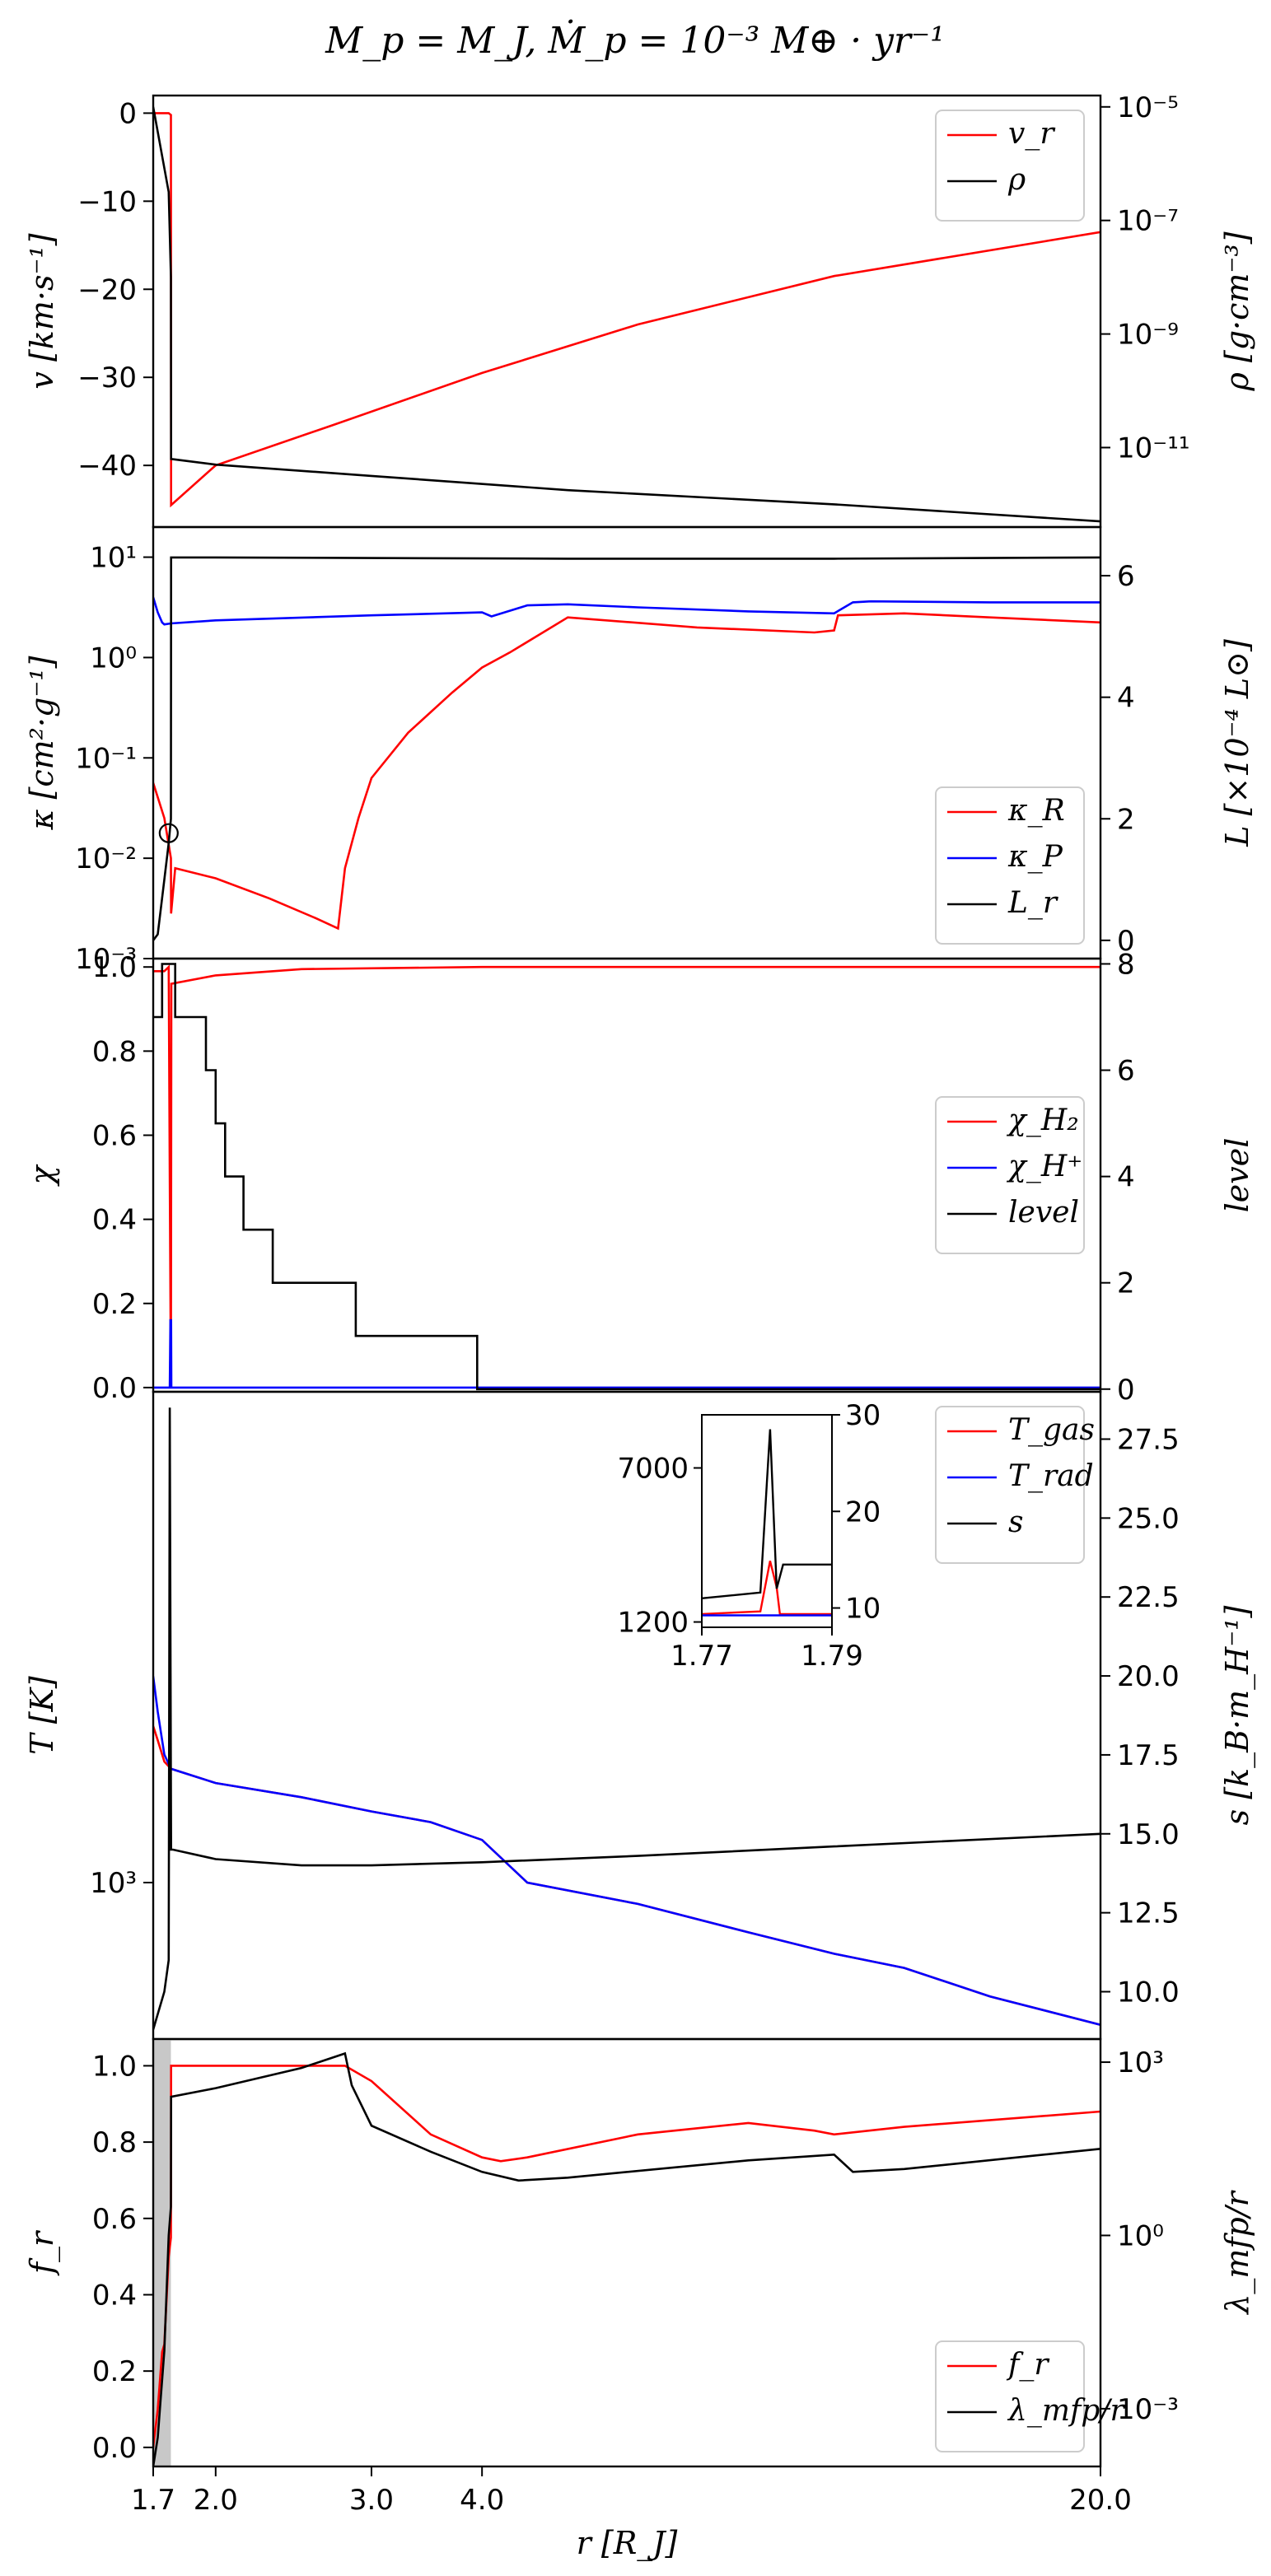 Image resolution: width=1271 pixels, height=2576 pixels. What do you see at coordinates (42, 1715) in the screenshot?
I see `y-axis-label: T [K]` at bounding box center [42, 1715].